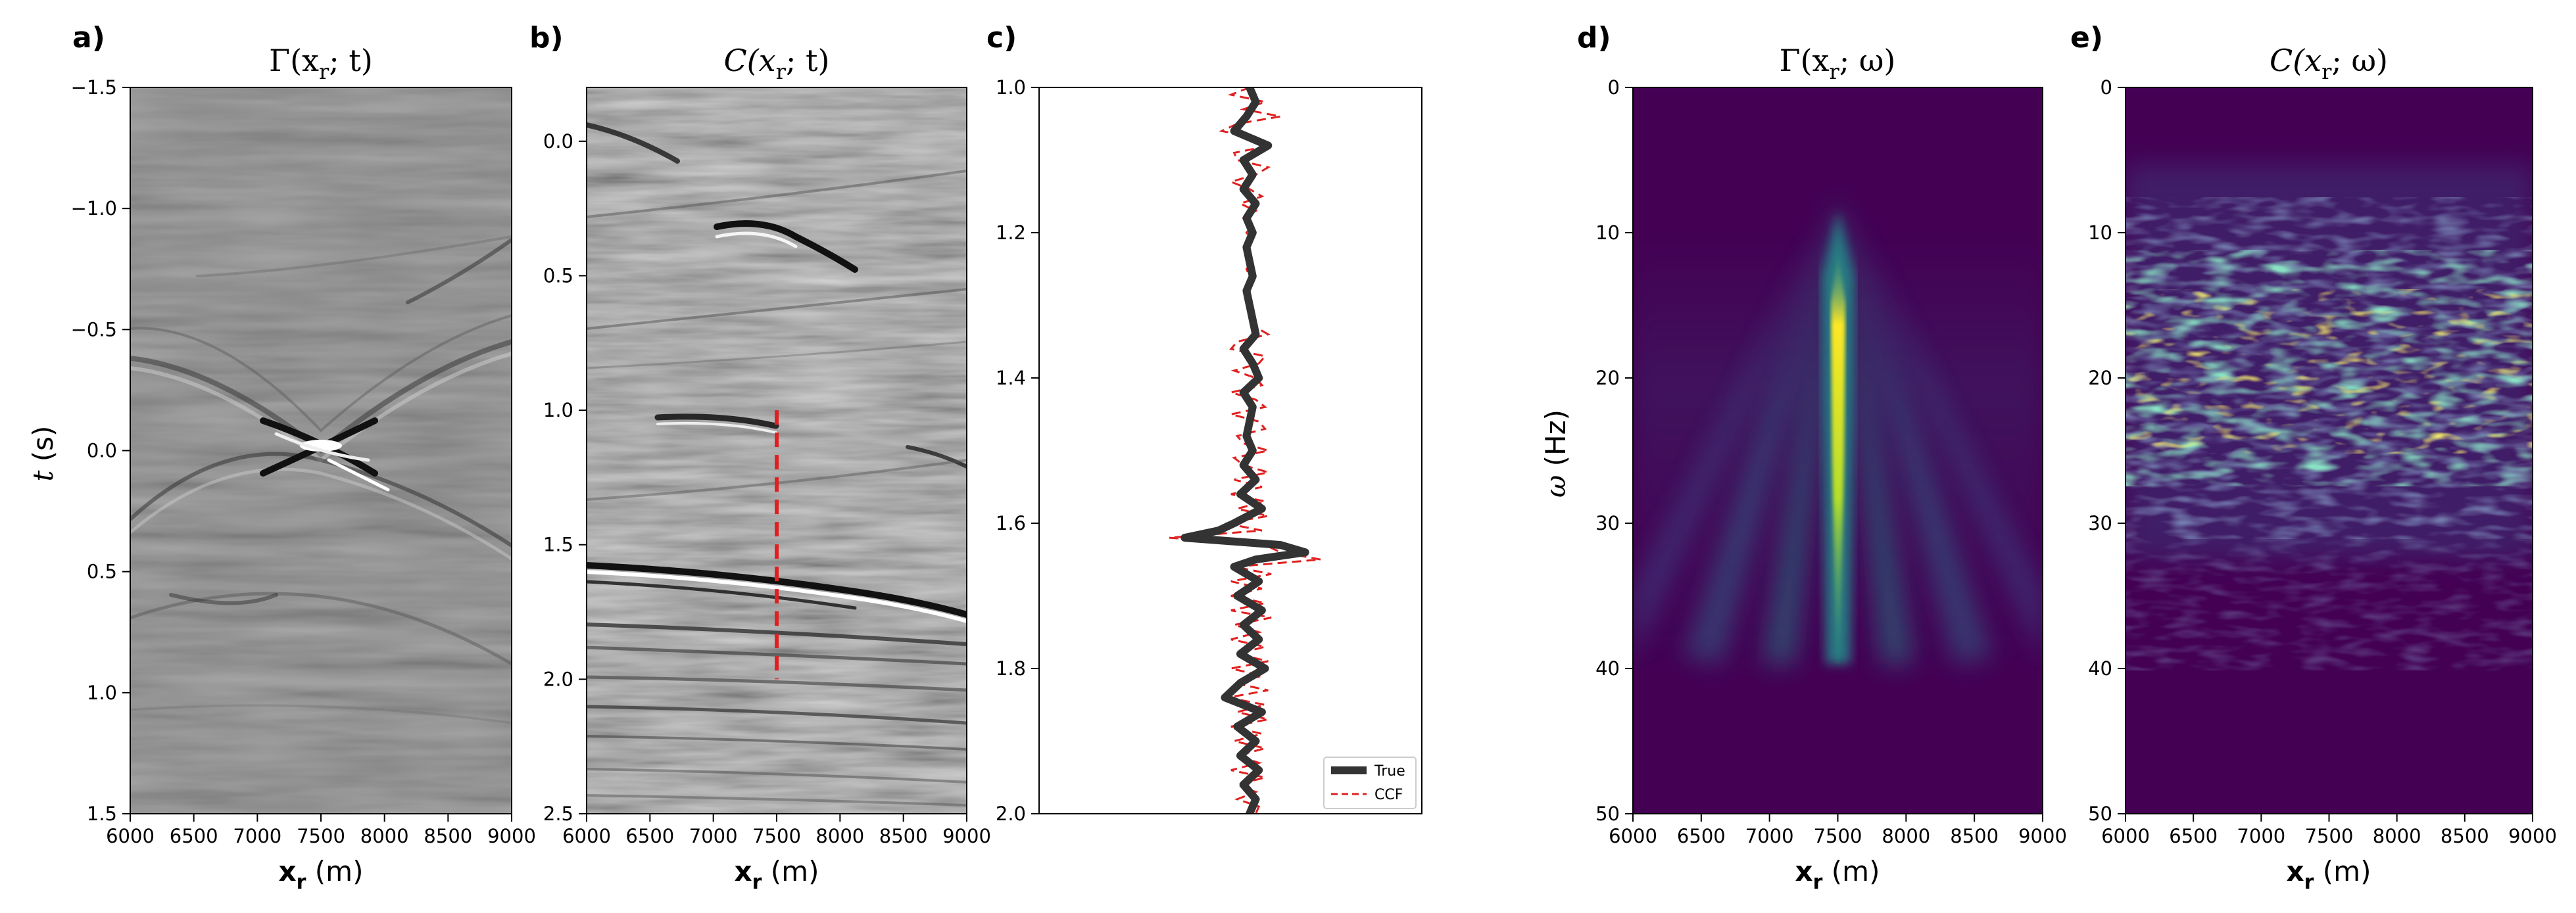 This screenshot has width=2576, height=913. What do you see at coordinates (94, 329) in the screenshot?
I see `y-tick-label: −0.5` at bounding box center [94, 329].